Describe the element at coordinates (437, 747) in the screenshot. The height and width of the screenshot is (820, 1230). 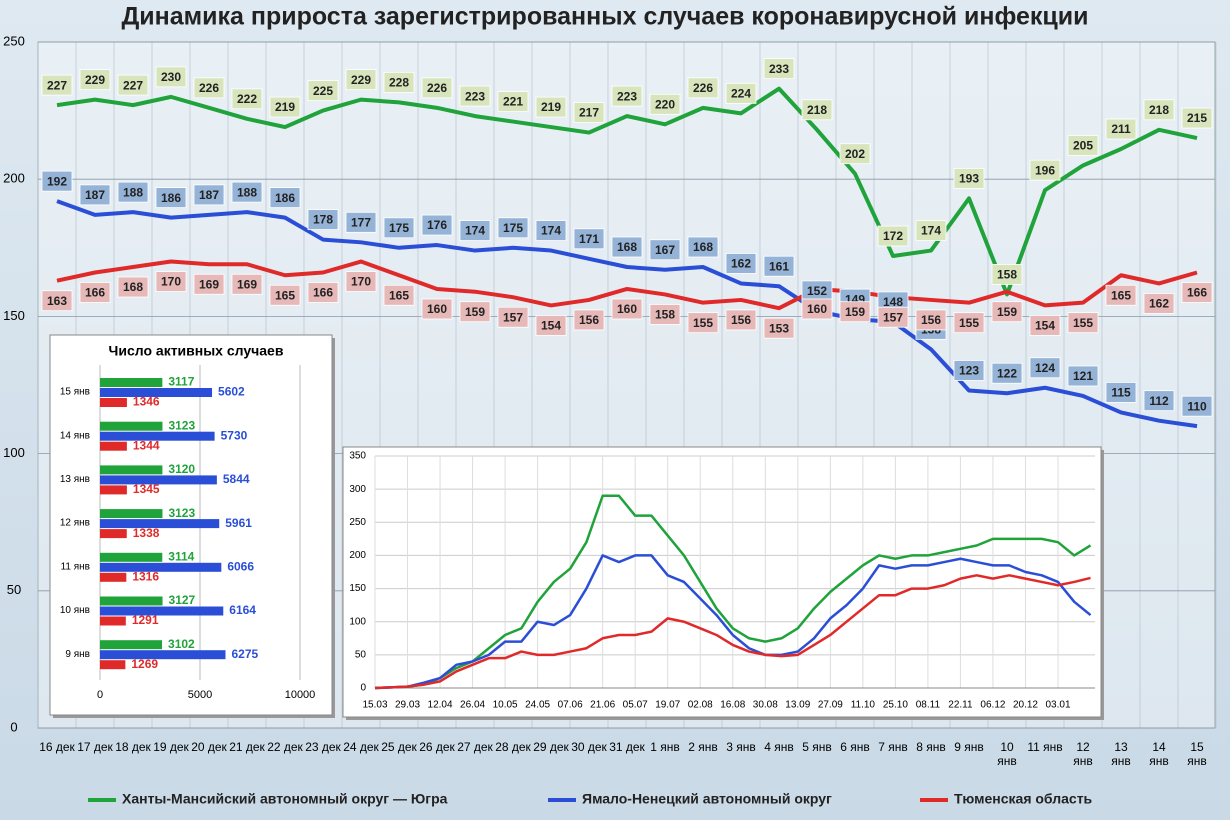
I see `x-tick-label: 26 дек` at that location.